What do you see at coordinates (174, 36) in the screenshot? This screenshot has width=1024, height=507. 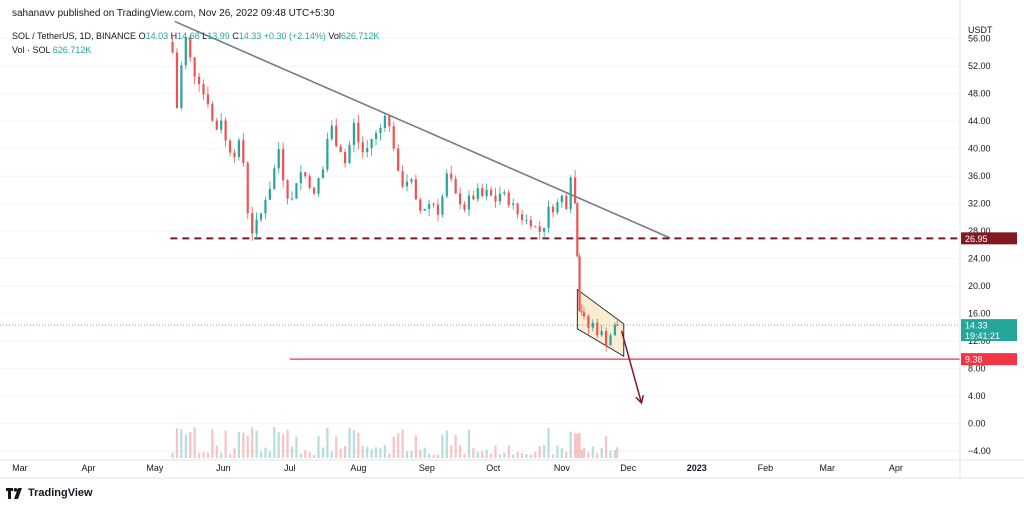 I see `high-label: H` at bounding box center [174, 36].